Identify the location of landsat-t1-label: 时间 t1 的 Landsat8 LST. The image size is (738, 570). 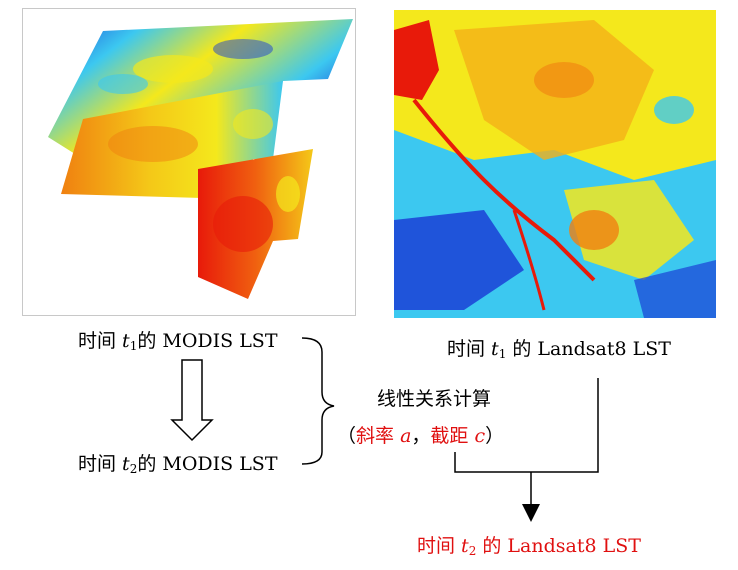
(559, 349).